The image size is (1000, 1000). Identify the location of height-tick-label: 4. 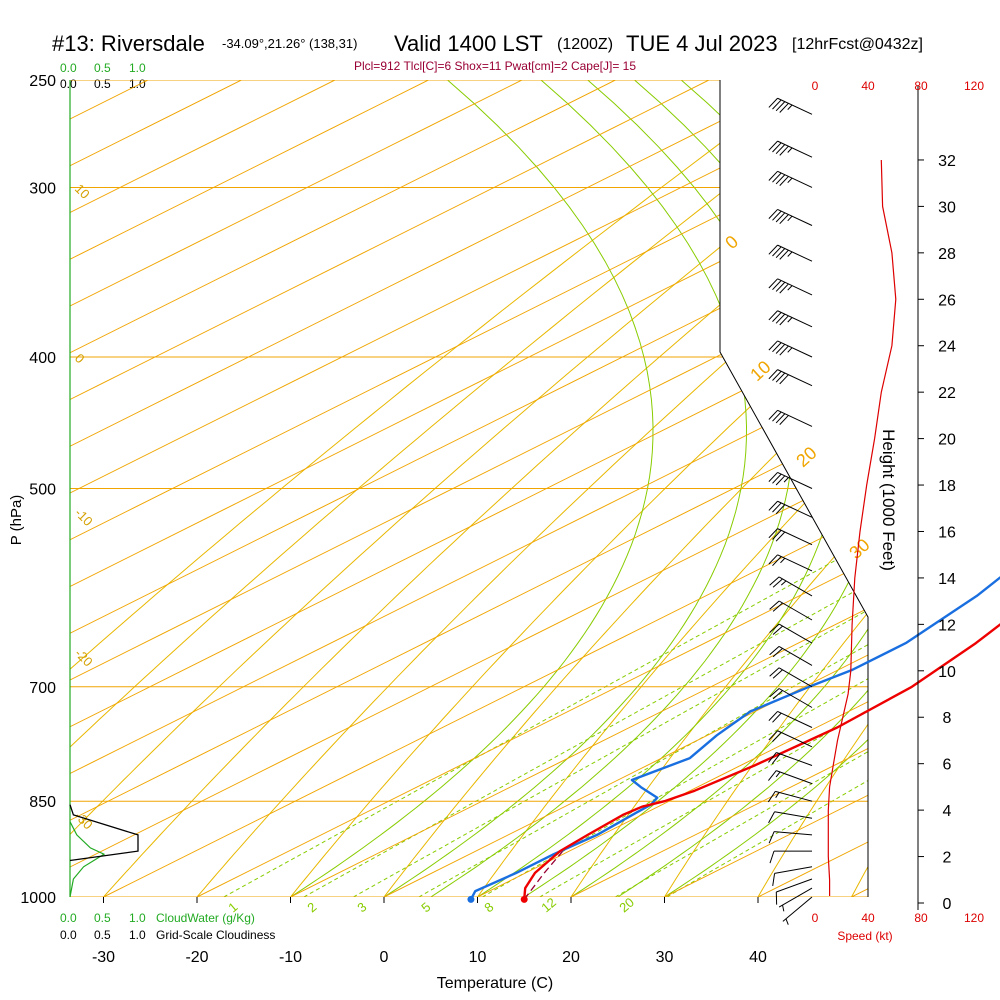
(947, 811).